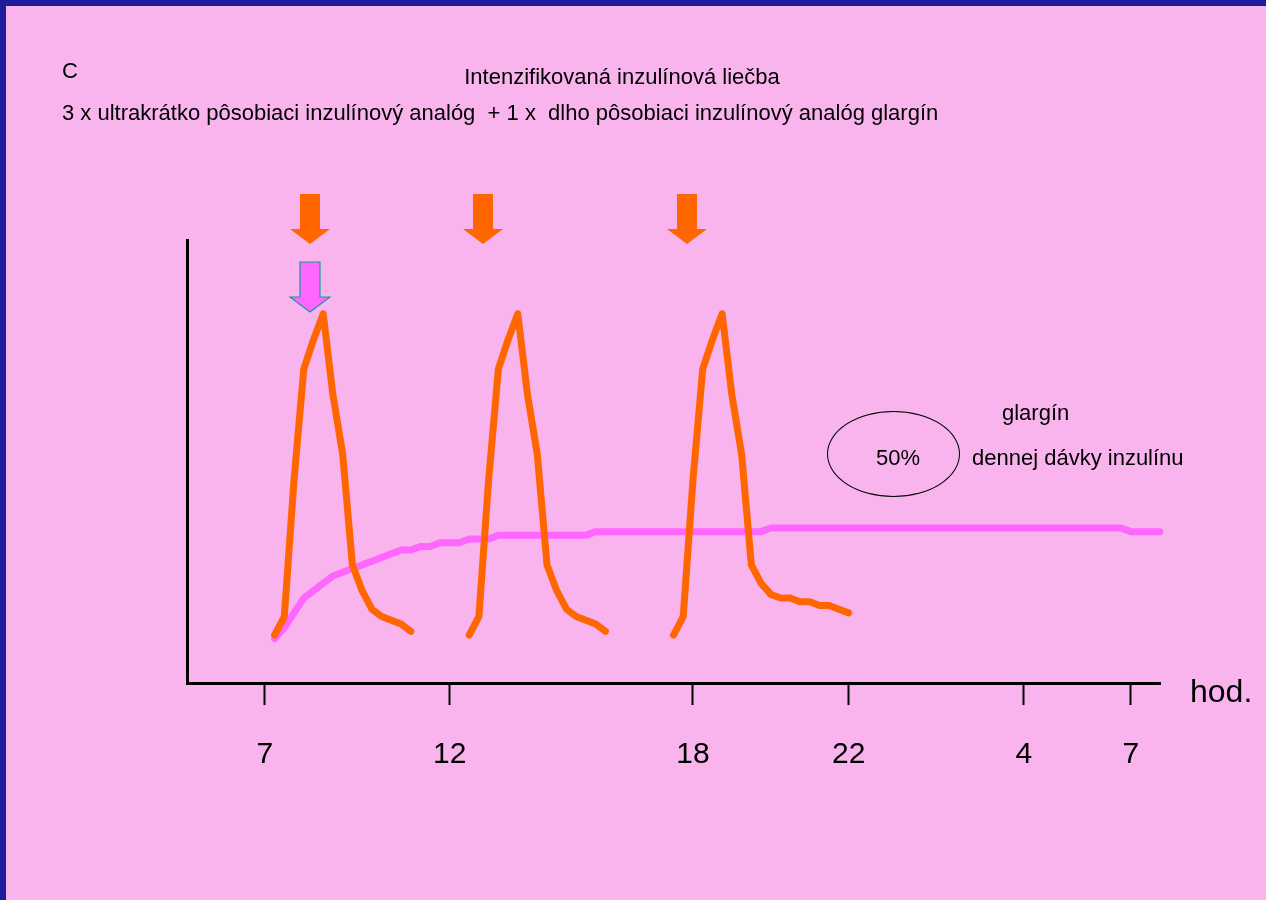  Describe the element at coordinates (1024, 753) in the screenshot. I see `x-tick-label: 4` at that location.